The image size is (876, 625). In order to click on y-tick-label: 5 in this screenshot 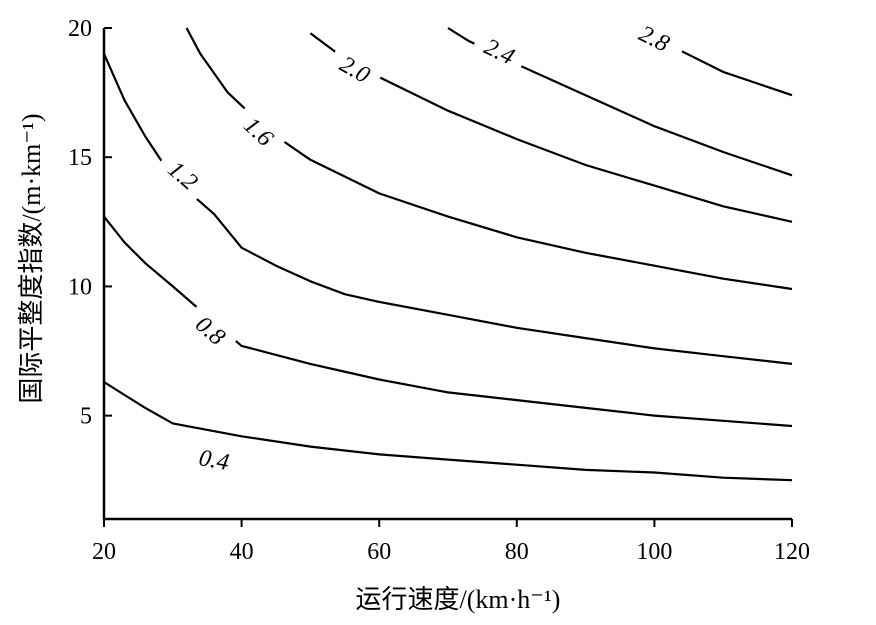, I will do `click(86, 417)`.